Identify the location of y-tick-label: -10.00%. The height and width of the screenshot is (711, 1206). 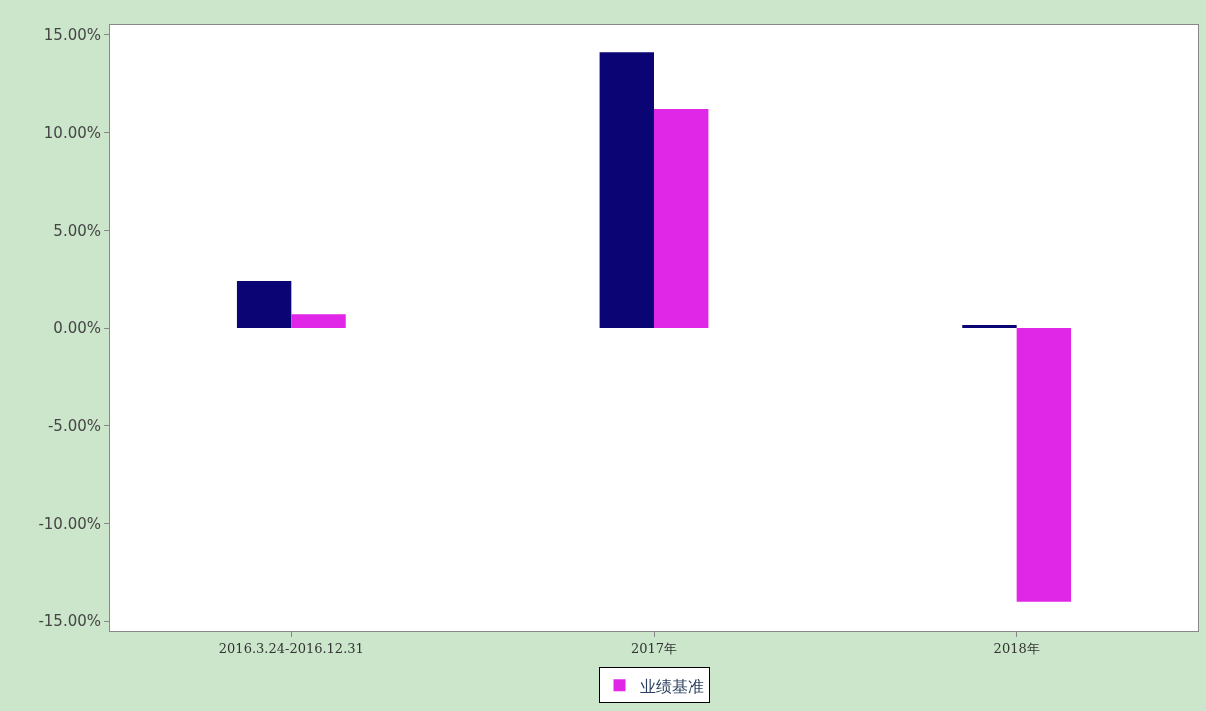
(69, 523).